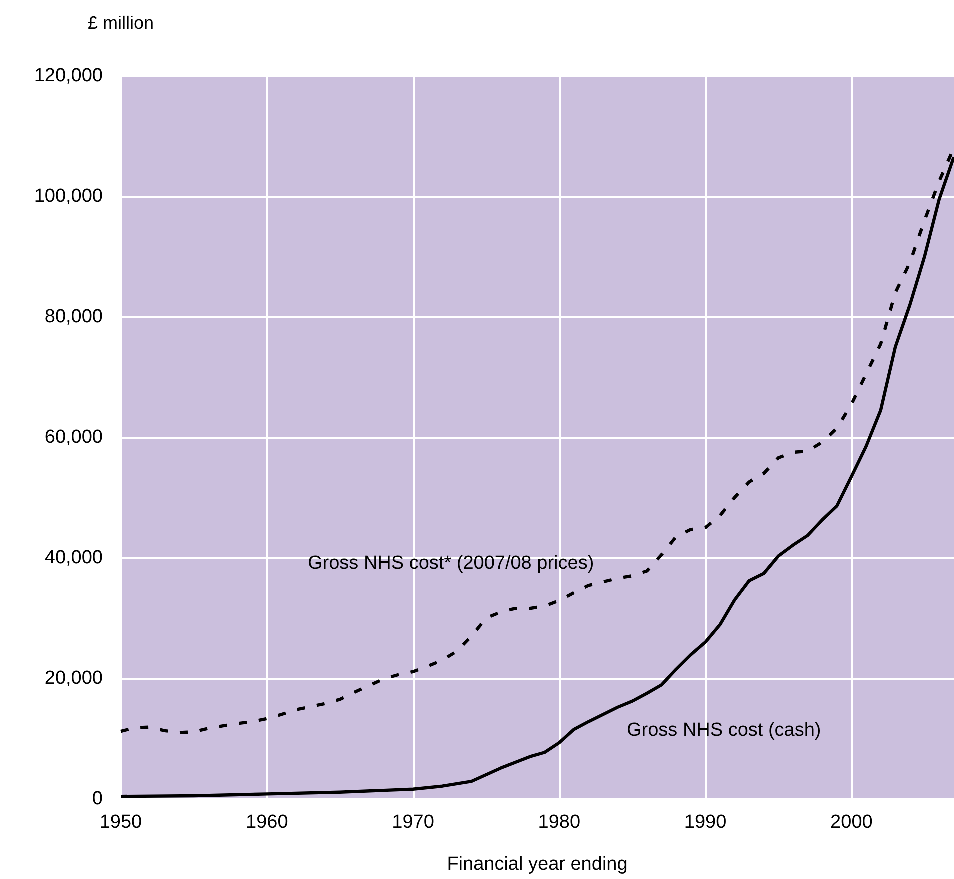 The width and height of the screenshot is (954, 879). Describe the element at coordinates (267, 822) in the screenshot. I see `x-tick-label: 1960` at that location.